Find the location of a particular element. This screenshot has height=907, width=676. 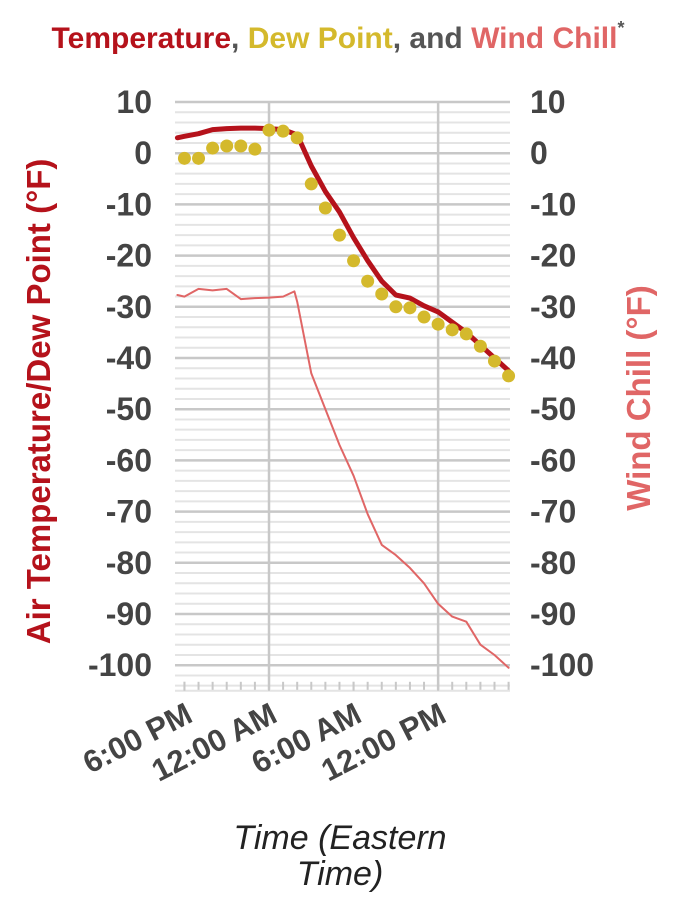

y2-axis-label: Wind Chill (°F) is located at coordinates (638, 398).